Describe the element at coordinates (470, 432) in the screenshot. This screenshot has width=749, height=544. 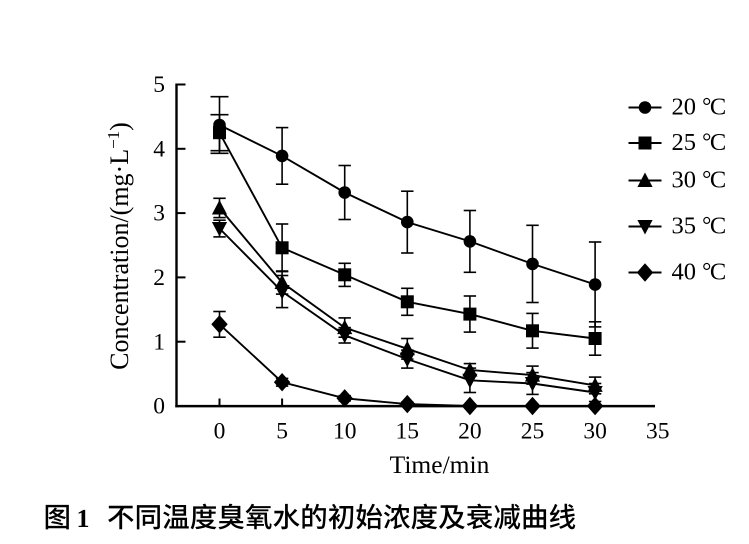
I see `svg-text: 20` at that location.